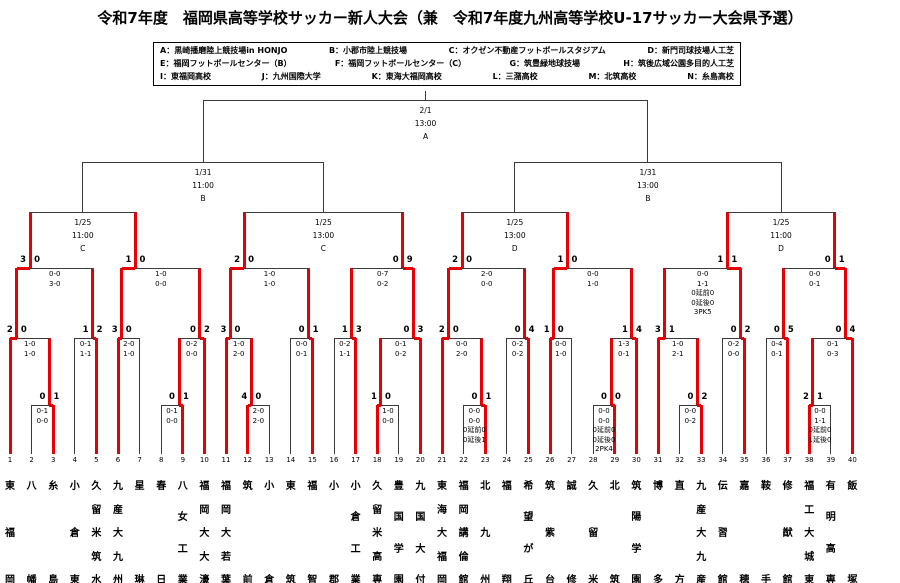 The image size is (900, 583). I want to click on match-detail: 0-4, so click(777, 344).